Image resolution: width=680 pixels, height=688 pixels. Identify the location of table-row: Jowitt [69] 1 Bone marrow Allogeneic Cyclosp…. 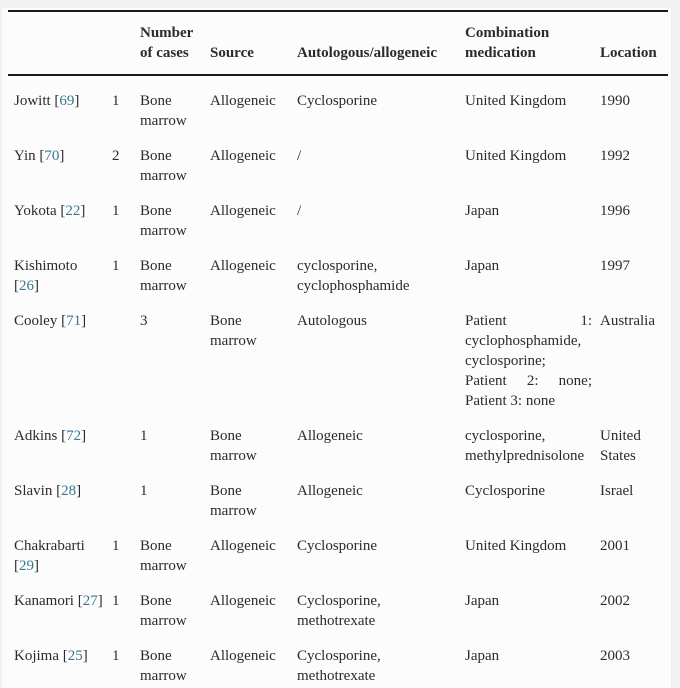
(338, 103).